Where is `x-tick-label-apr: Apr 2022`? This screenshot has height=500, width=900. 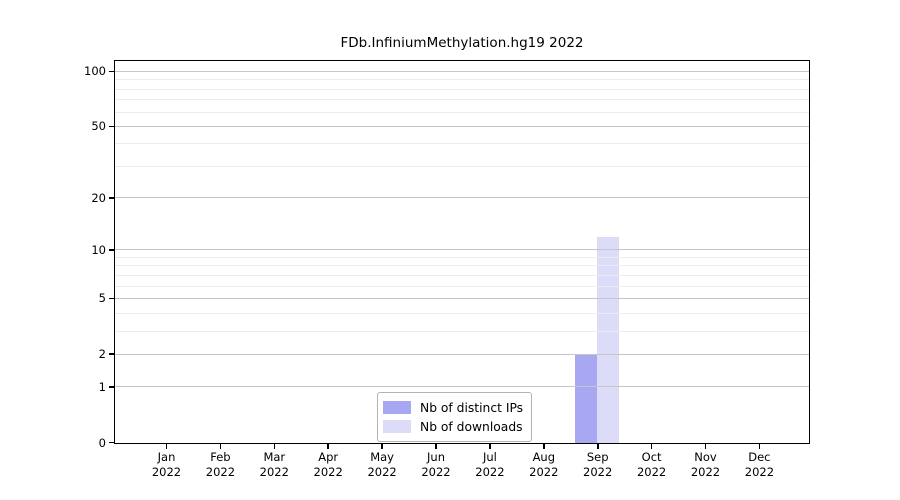 x-tick-label-apr: Apr 2022 is located at coordinates (328, 465).